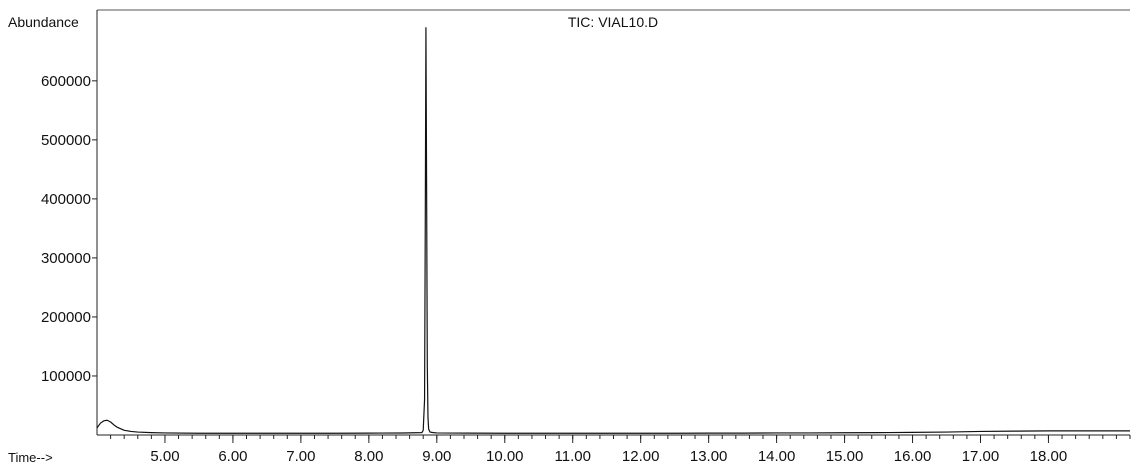 This screenshot has height=471, width=1136. I want to click on x-tick-label: 12.00, so click(641, 456).